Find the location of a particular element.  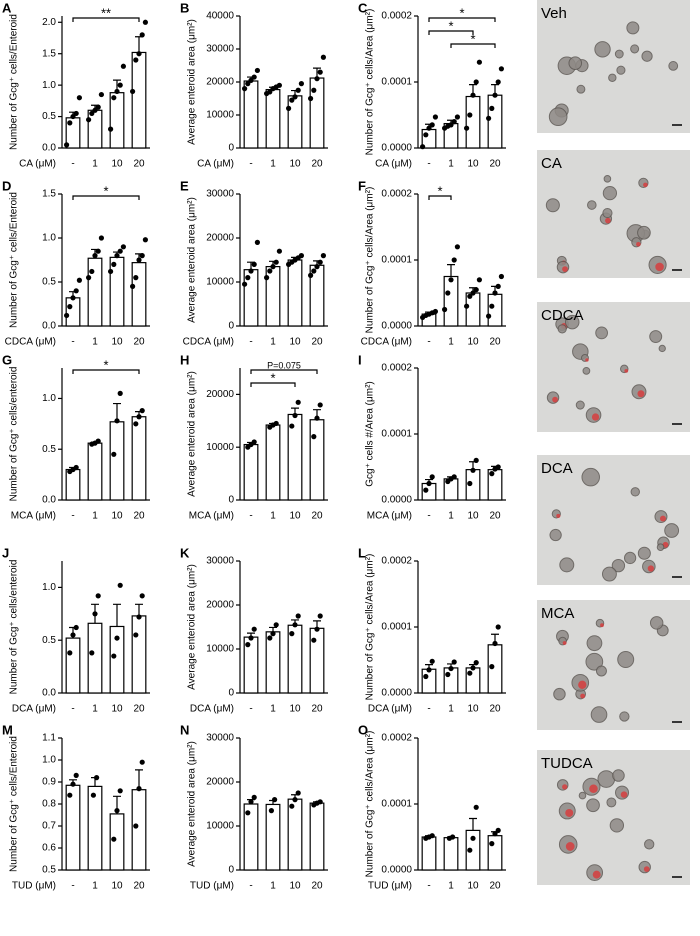

micrograph-label: DCA is located at coordinates (557, 468).